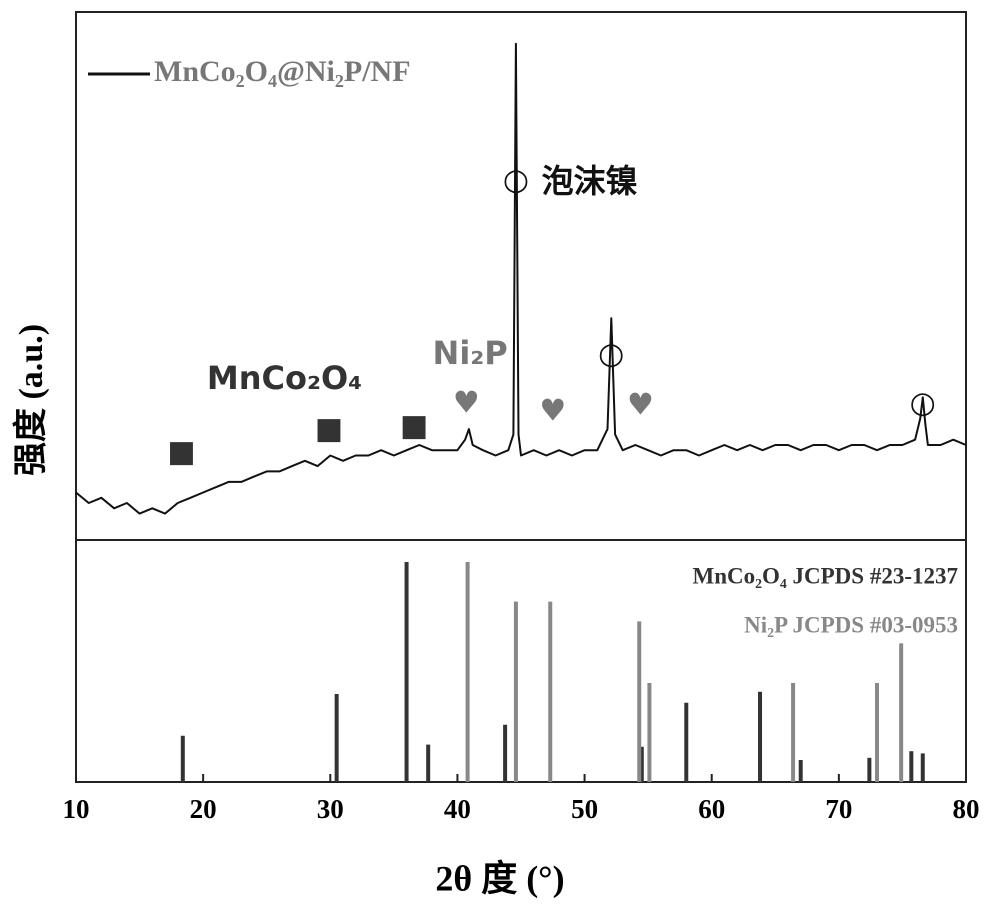 This screenshot has height=917, width=1000. I want to click on x-tick-label: 50, so click(584, 809).